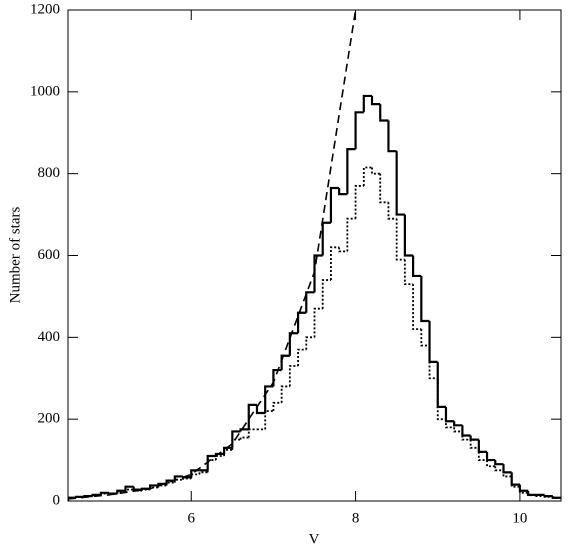 This screenshot has height=551, width=570. Describe the element at coordinates (519, 518) in the screenshot. I see `x-tick-label: 10` at that location.